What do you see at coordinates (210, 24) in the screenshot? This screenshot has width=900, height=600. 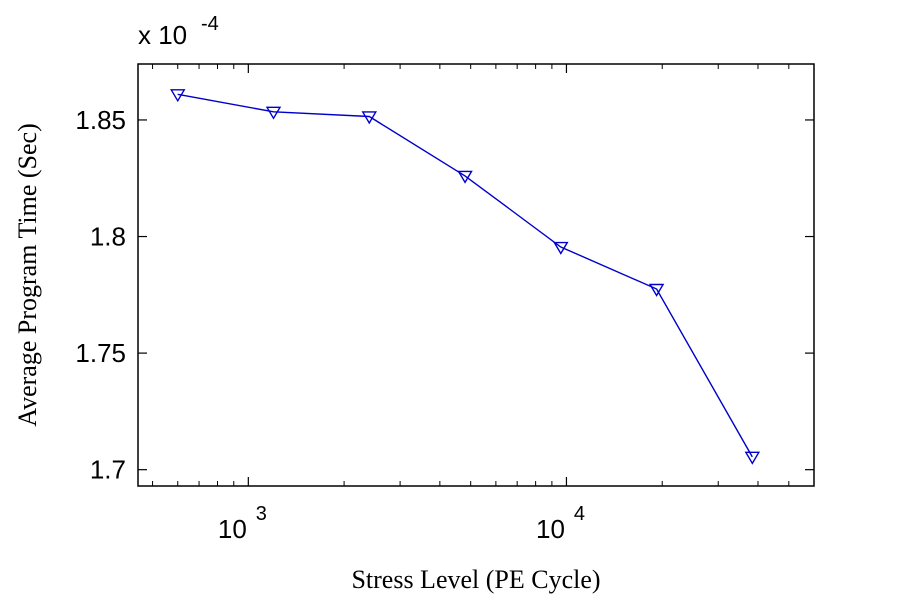 I see `y-multiplier-exponent: -4` at bounding box center [210, 24].